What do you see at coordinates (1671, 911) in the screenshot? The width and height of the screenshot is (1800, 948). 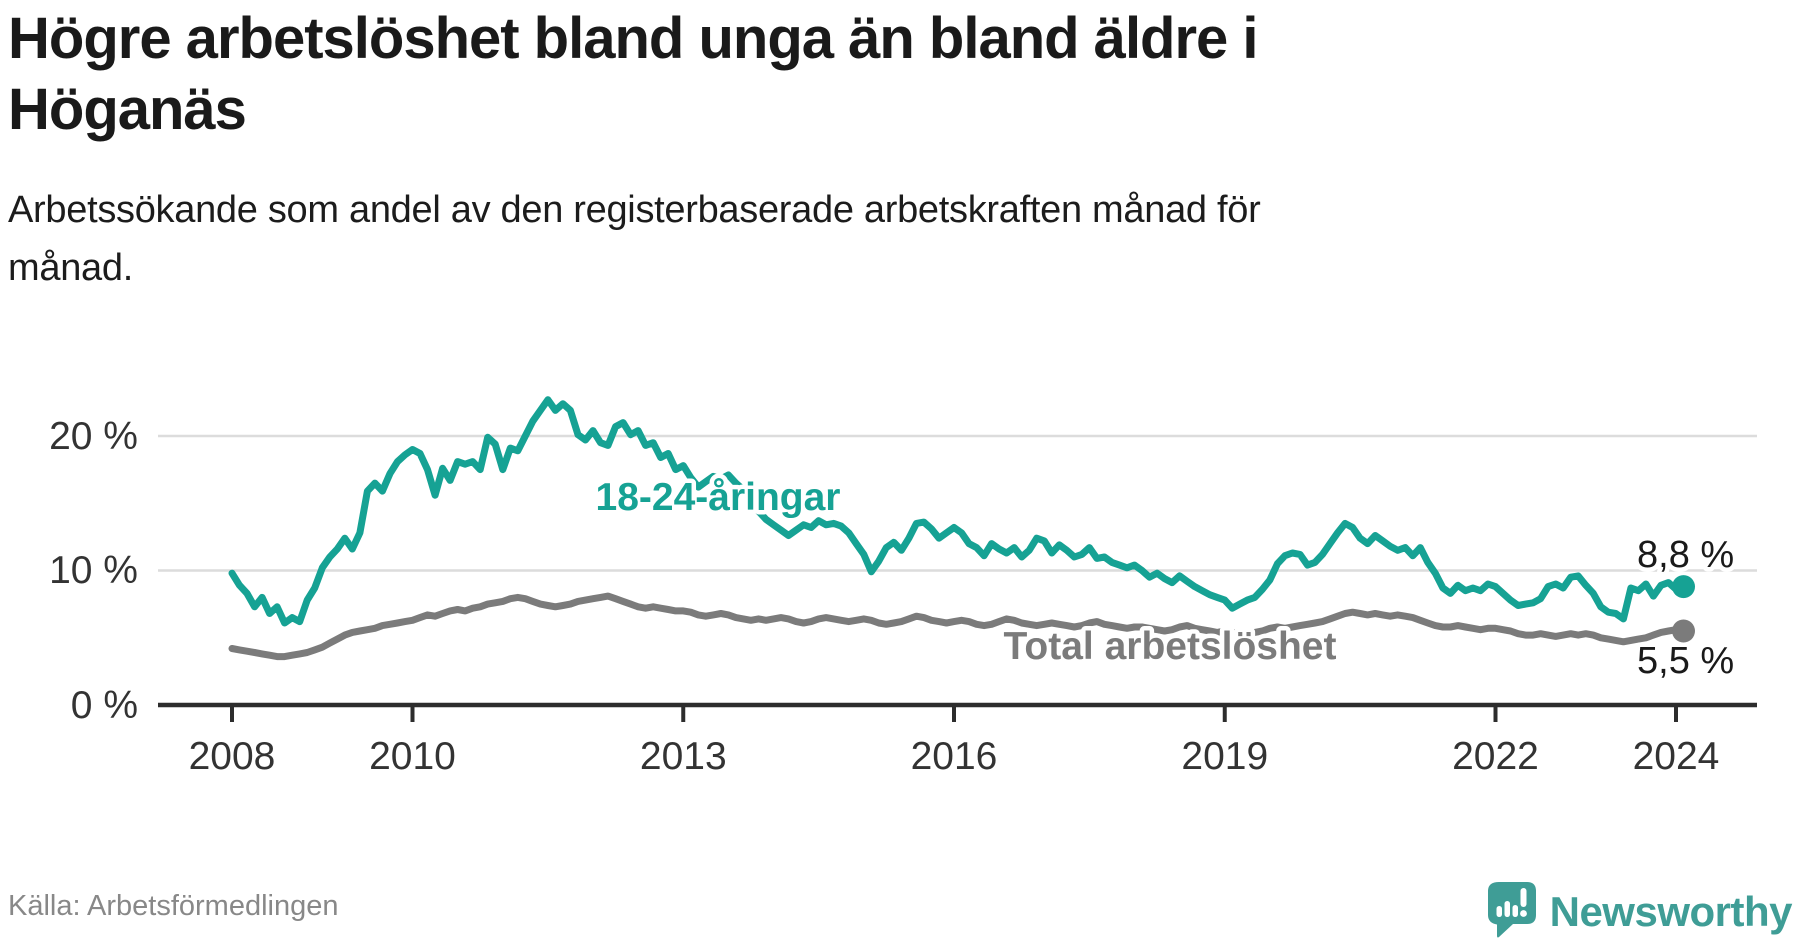 I see `newsworthy-brand-name: Newsworthy` at bounding box center [1671, 911].